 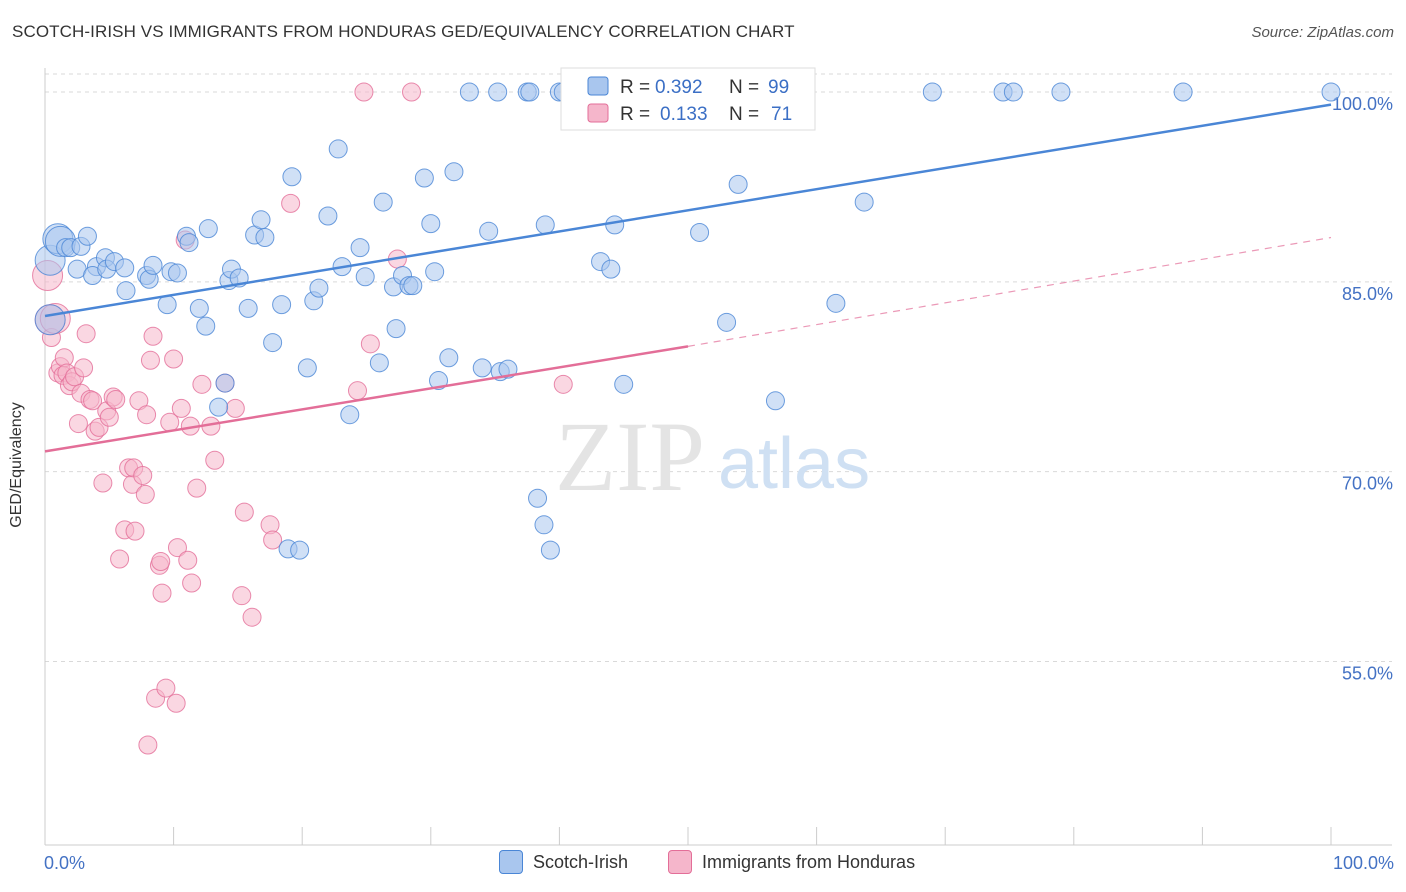 I want to click on trend-line-honduras-extension, so click(x=1009, y=291).